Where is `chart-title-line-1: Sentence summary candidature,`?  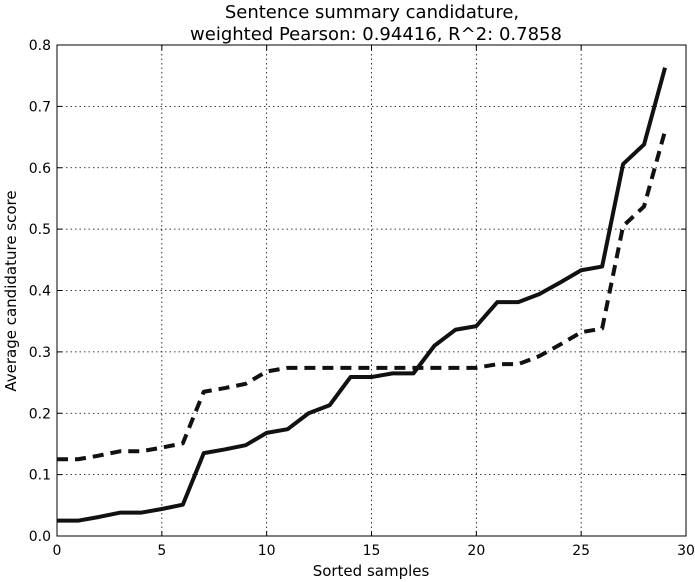
chart-title-line-1: Sentence summary candidature, is located at coordinates (372, 12).